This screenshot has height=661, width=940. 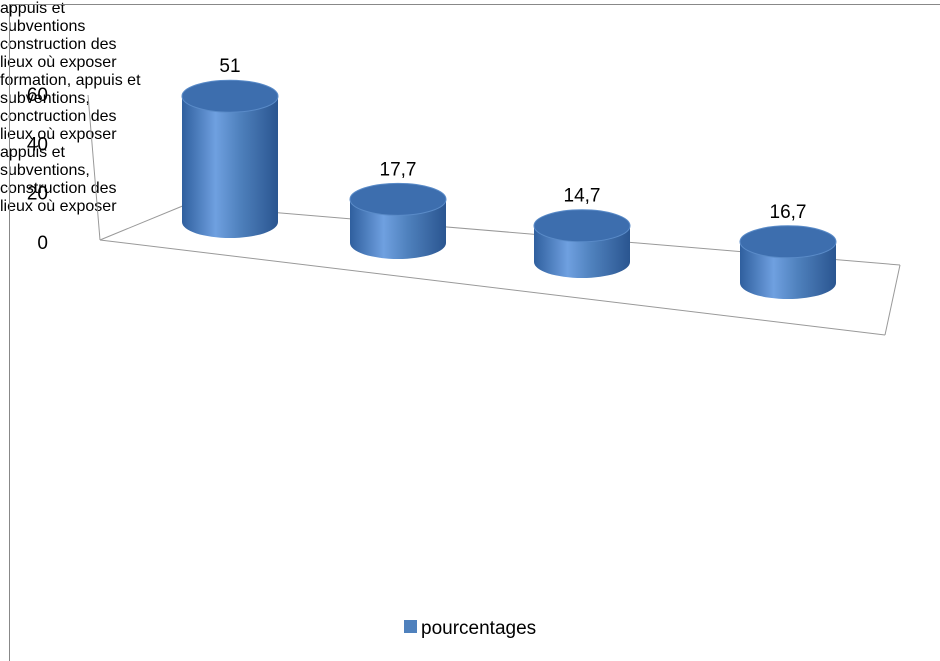 What do you see at coordinates (410, 626) in the screenshot?
I see `legend-swatch` at bounding box center [410, 626].